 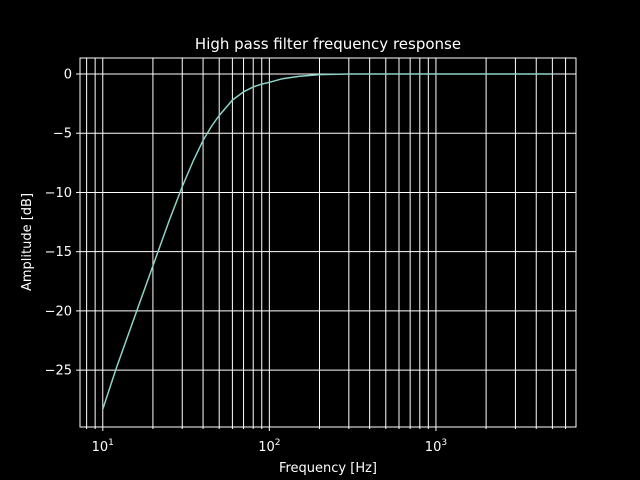 What do you see at coordinates (58, 252) in the screenshot?
I see `y-tick-label: −15` at bounding box center [58, 252].